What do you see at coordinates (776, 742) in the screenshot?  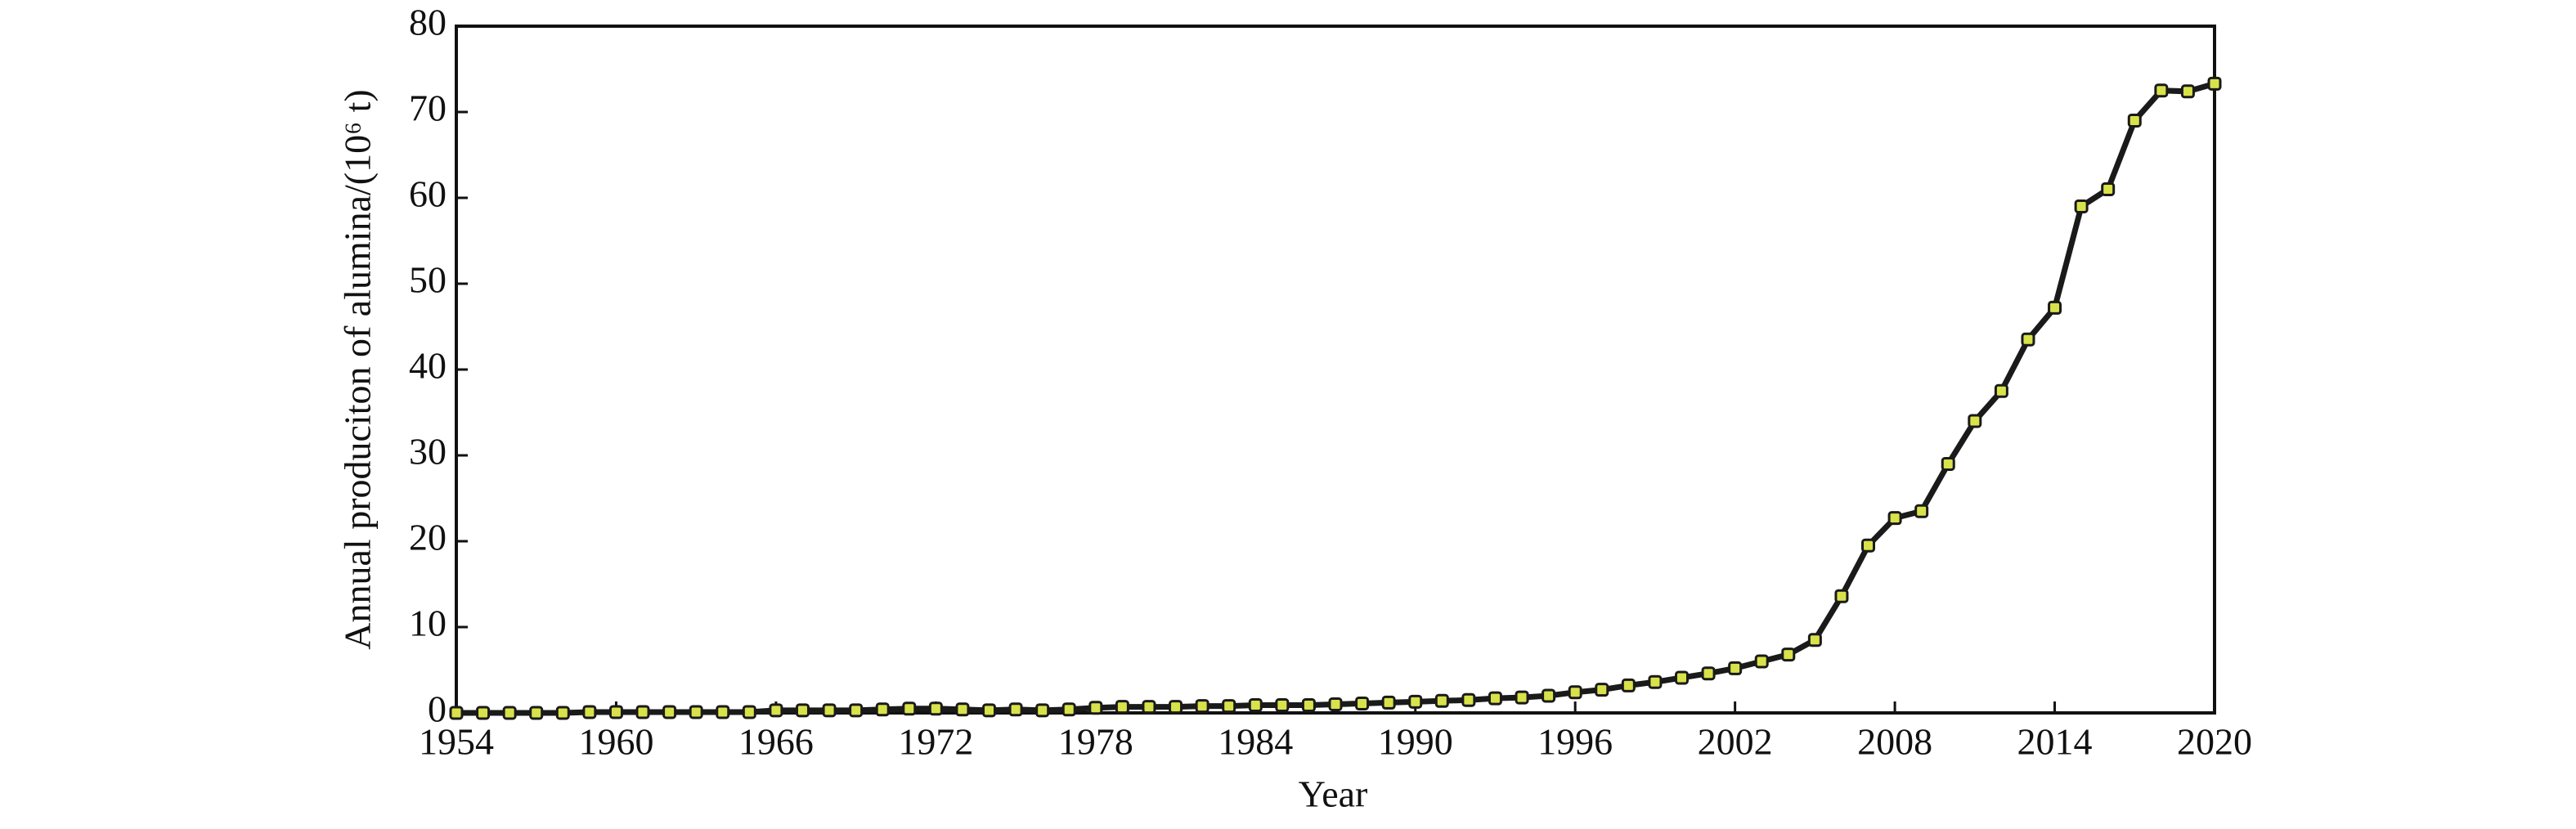 I see `x-tick-label: 1966` at bounding box center [776, 742].